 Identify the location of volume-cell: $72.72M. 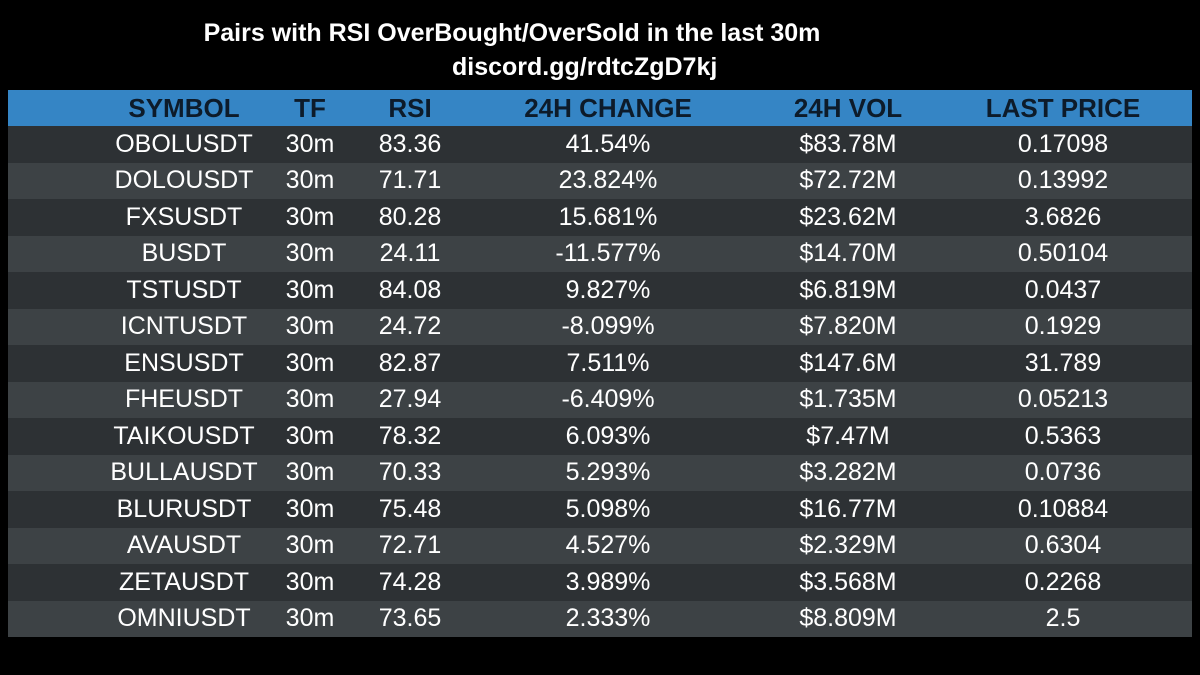
(848, 180).